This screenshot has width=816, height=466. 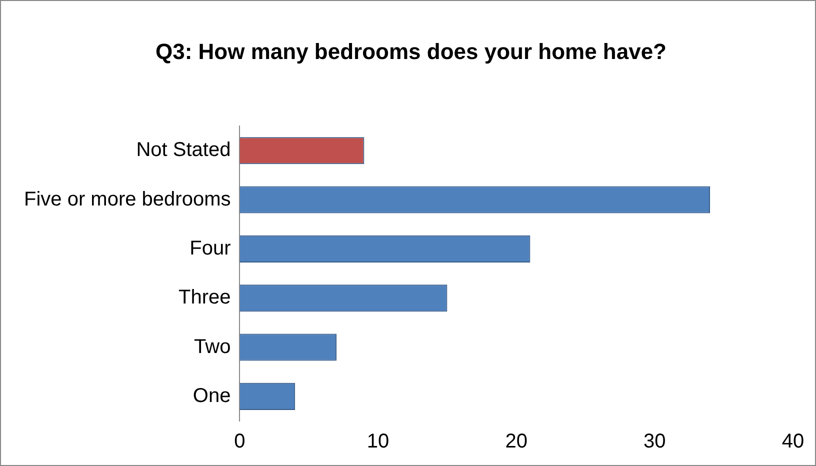 What do you see at coordinates (793, 441) in the screenshot?
I see `x-tick-label: 40` at bounding box center [793, 441].